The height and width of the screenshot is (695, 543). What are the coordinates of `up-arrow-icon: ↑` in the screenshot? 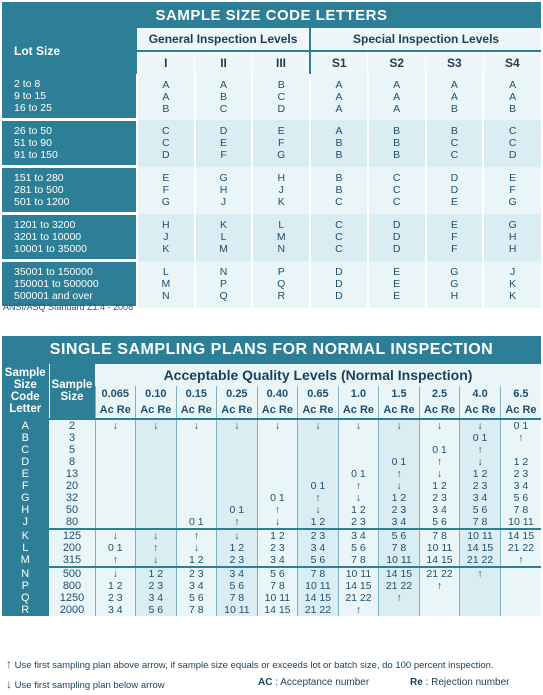 It's located at (9, 664).